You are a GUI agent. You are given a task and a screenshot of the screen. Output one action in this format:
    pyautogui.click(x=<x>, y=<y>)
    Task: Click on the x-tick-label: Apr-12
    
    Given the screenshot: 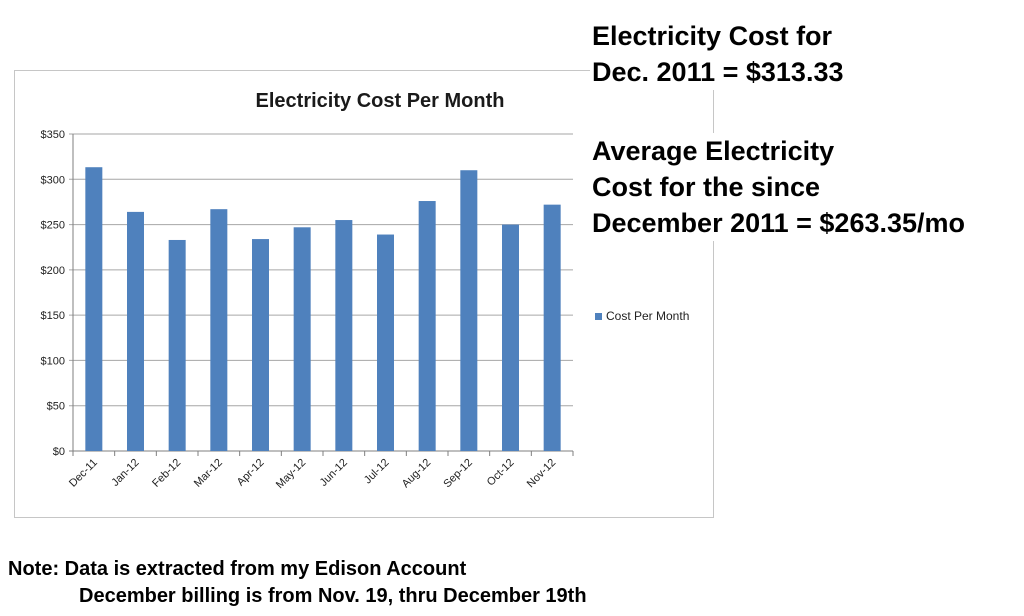 What is the action you would take?
    pyautogui.click(x=251, y=473)
    